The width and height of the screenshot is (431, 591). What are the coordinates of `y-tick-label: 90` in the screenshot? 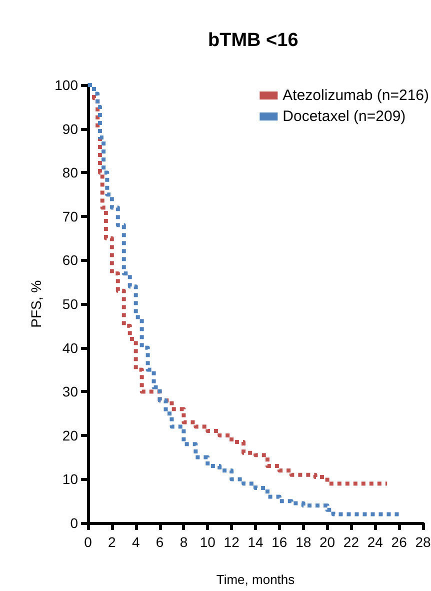 It's located at (70, 128).